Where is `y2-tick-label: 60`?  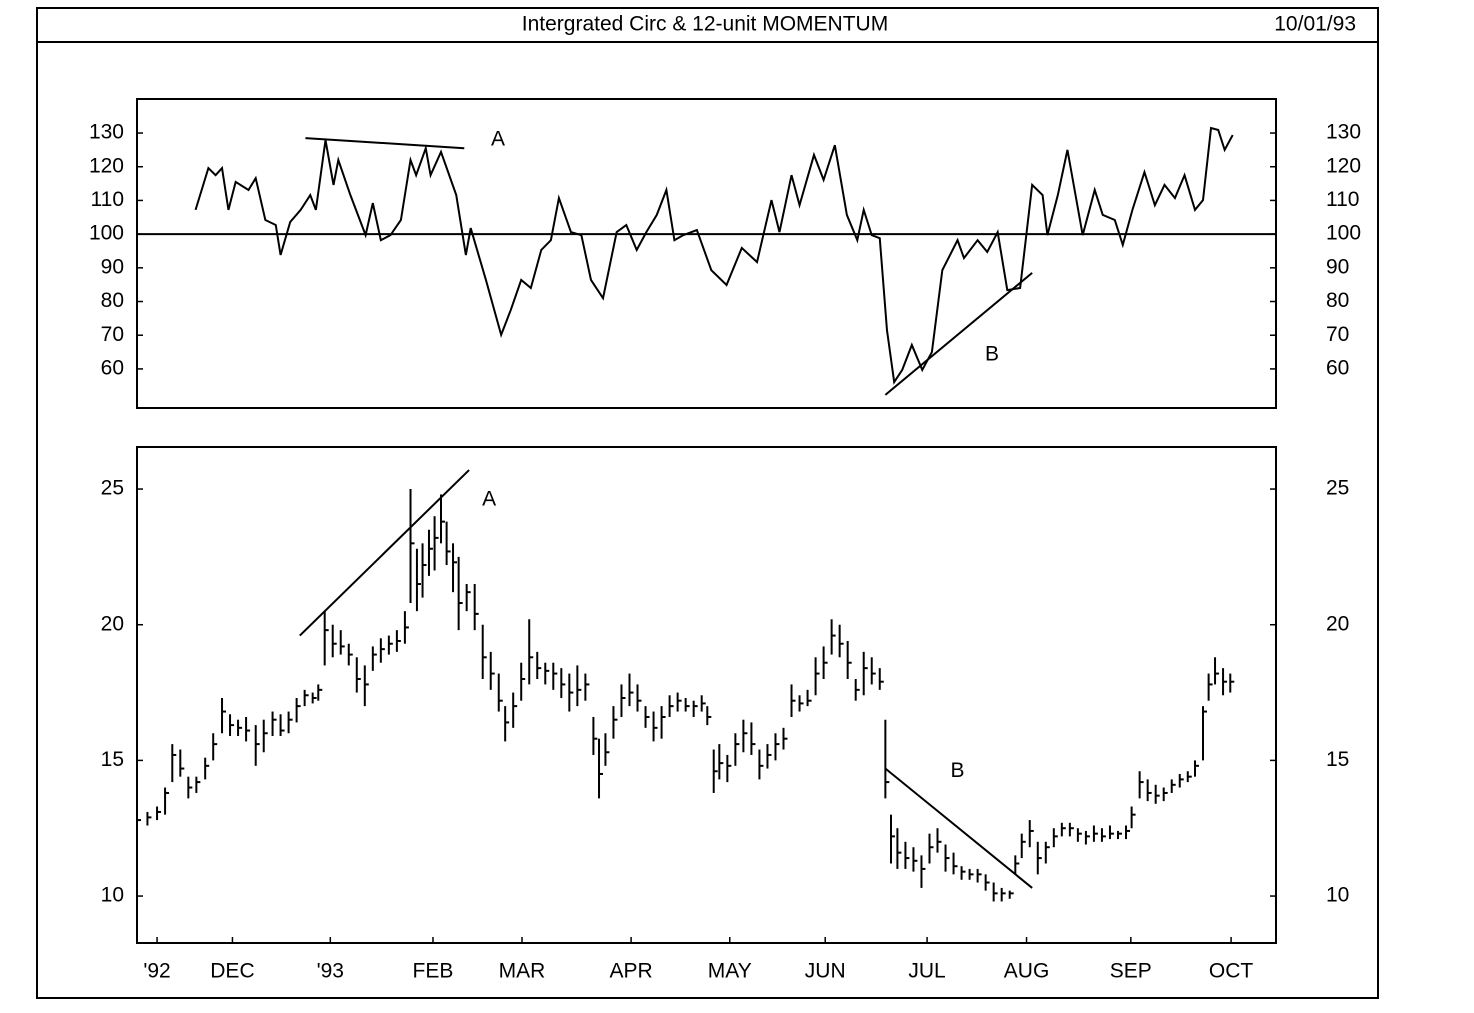 y2-tick-label: 60 is located at coordinates (1337, 367).